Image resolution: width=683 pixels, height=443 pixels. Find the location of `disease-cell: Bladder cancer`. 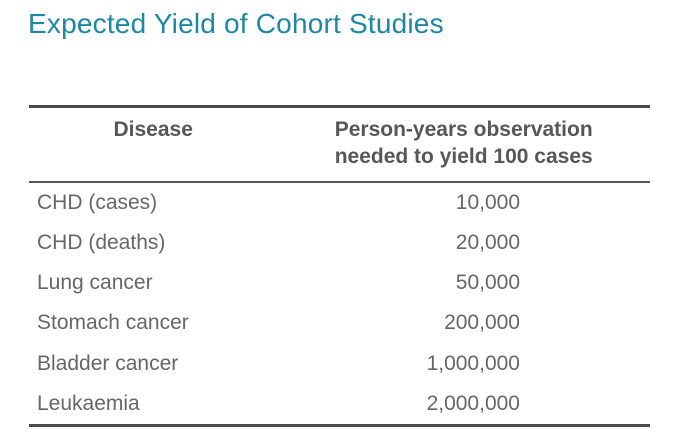

disease-cell: Bladder cancer is located at coordinates (108, 363).